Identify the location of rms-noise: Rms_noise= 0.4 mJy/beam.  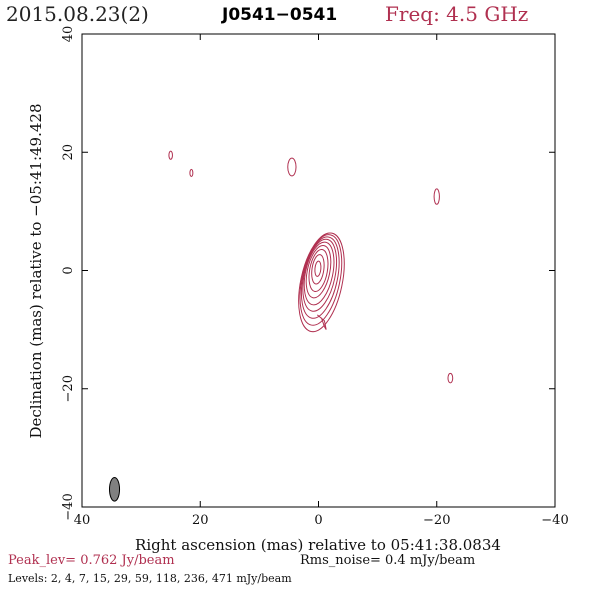
(388, 560).